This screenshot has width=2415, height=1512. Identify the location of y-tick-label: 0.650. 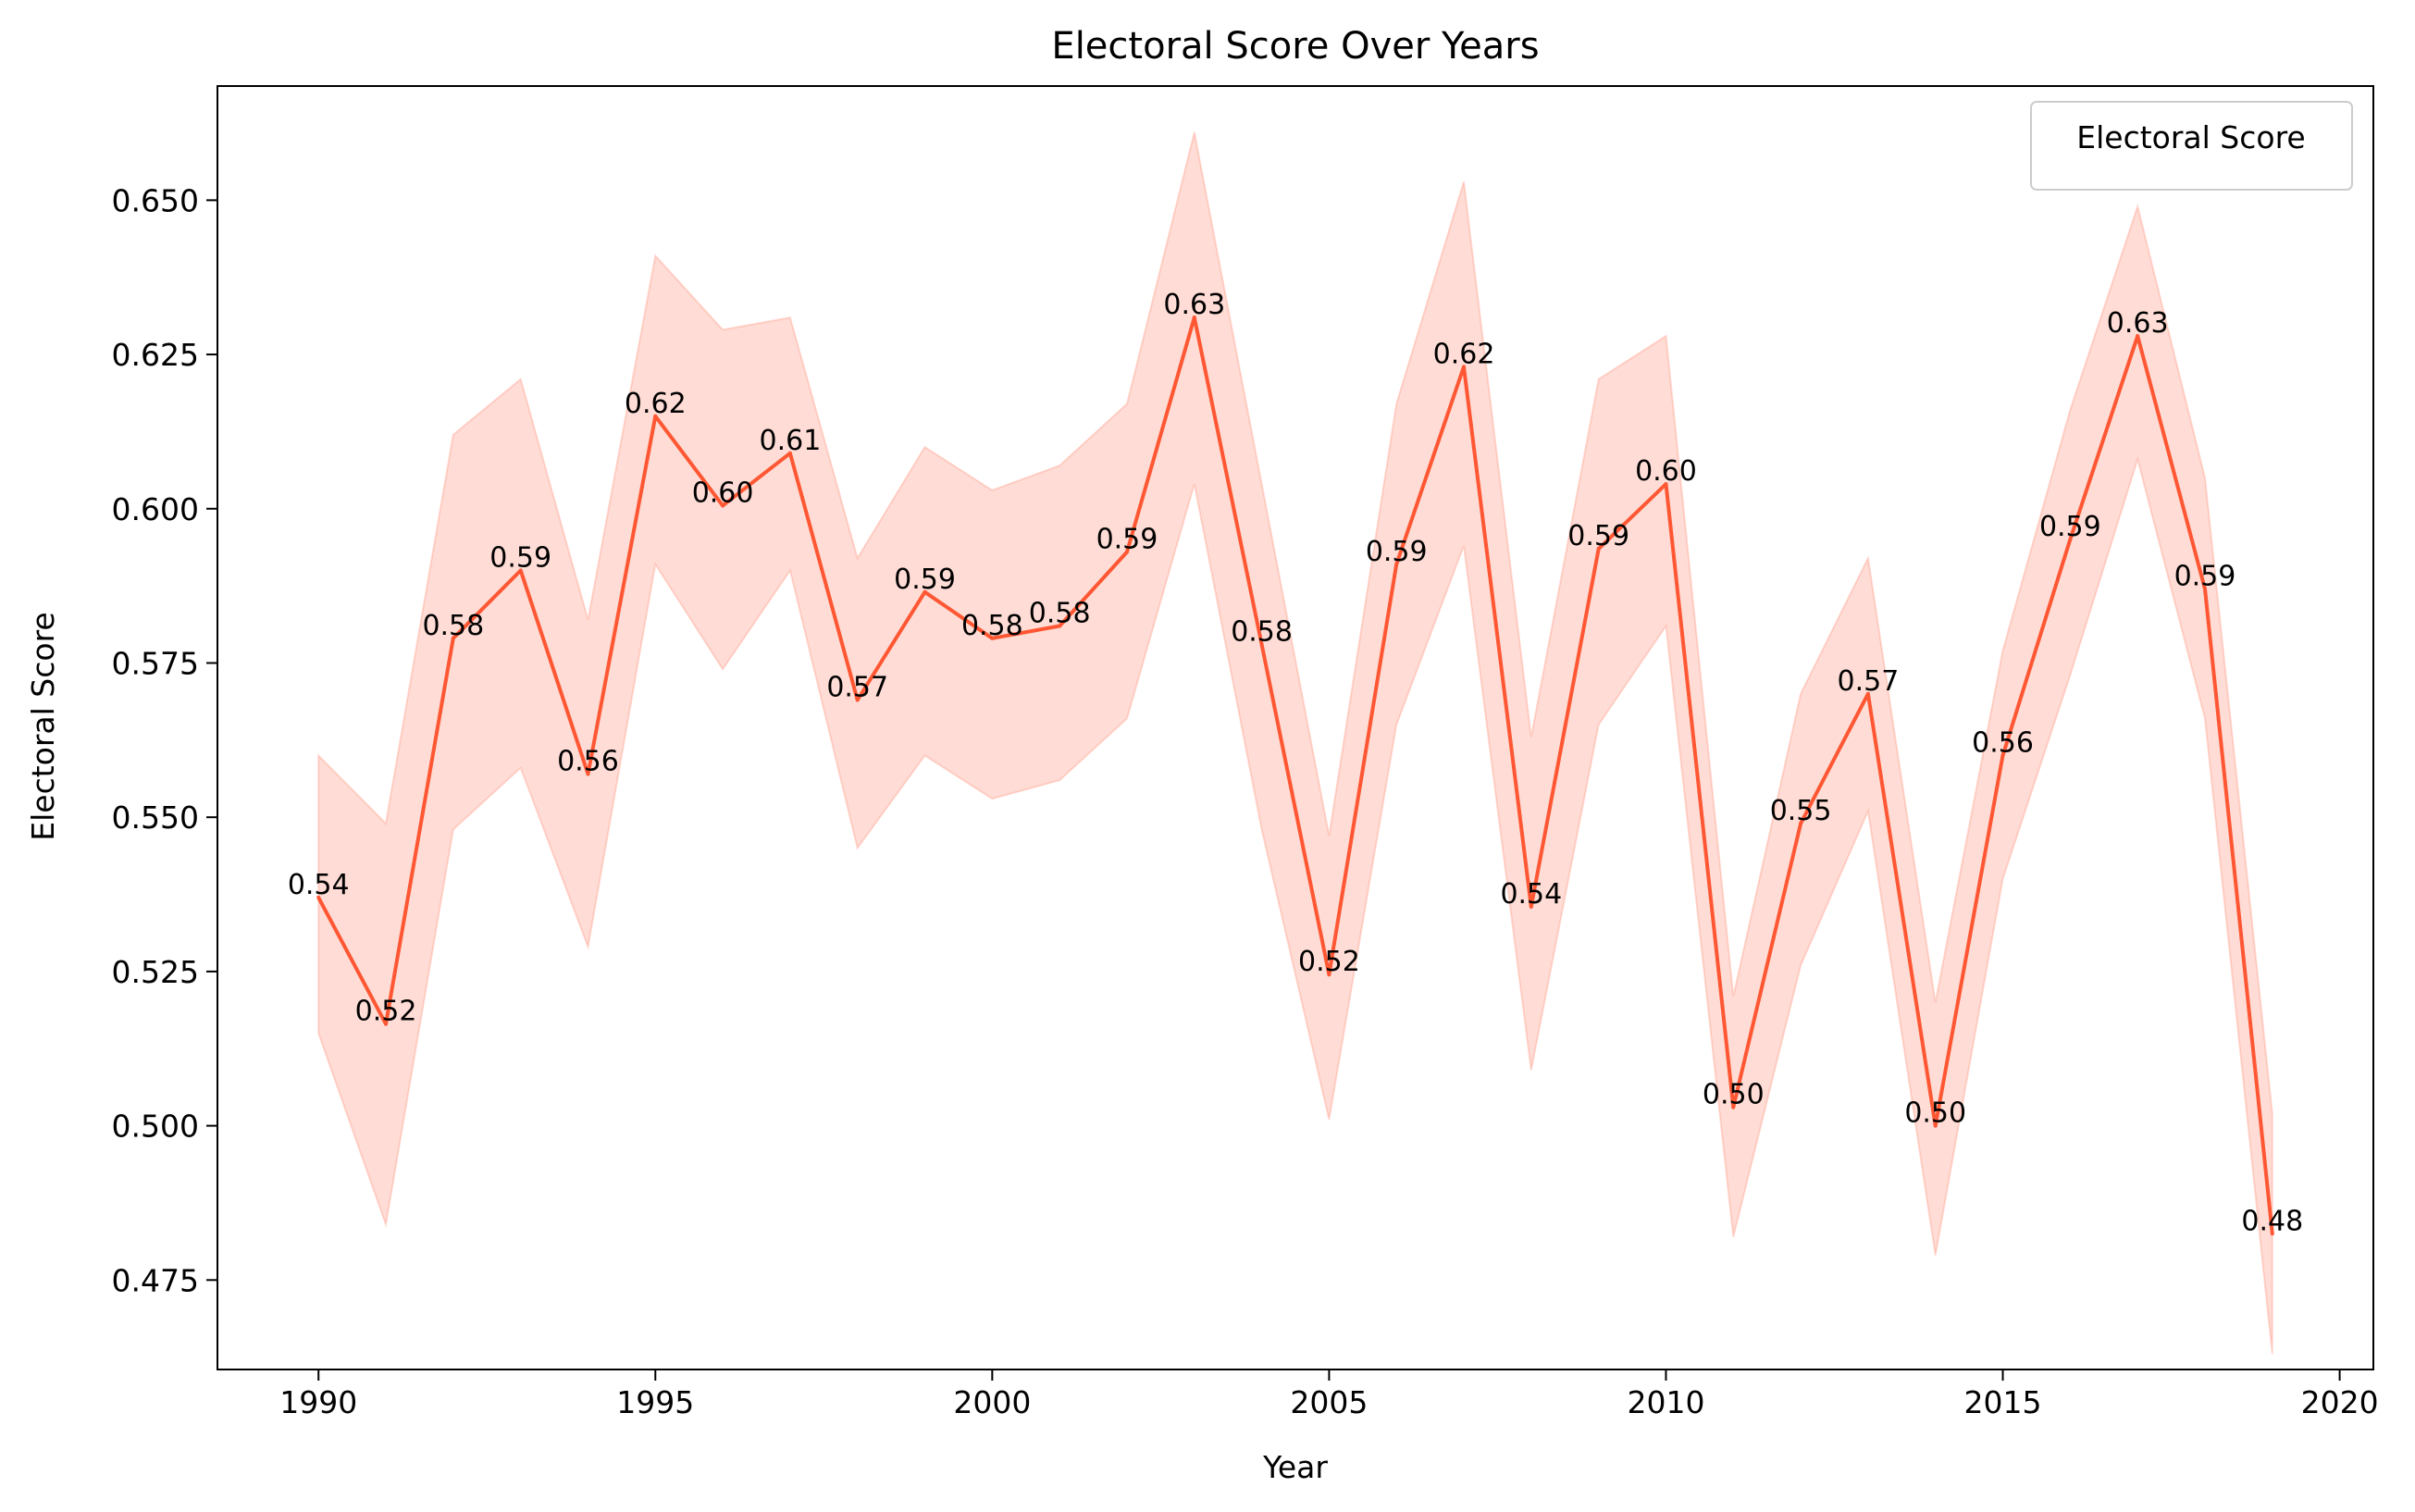
(155, 200).